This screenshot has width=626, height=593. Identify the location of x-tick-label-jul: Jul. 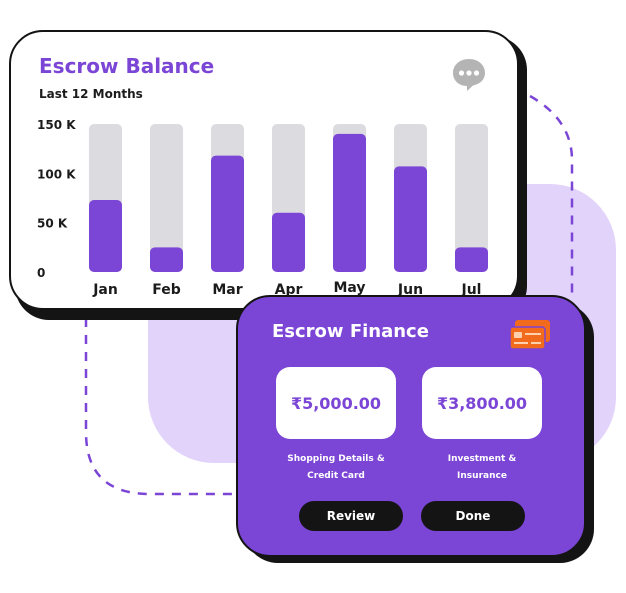
(471, 290).